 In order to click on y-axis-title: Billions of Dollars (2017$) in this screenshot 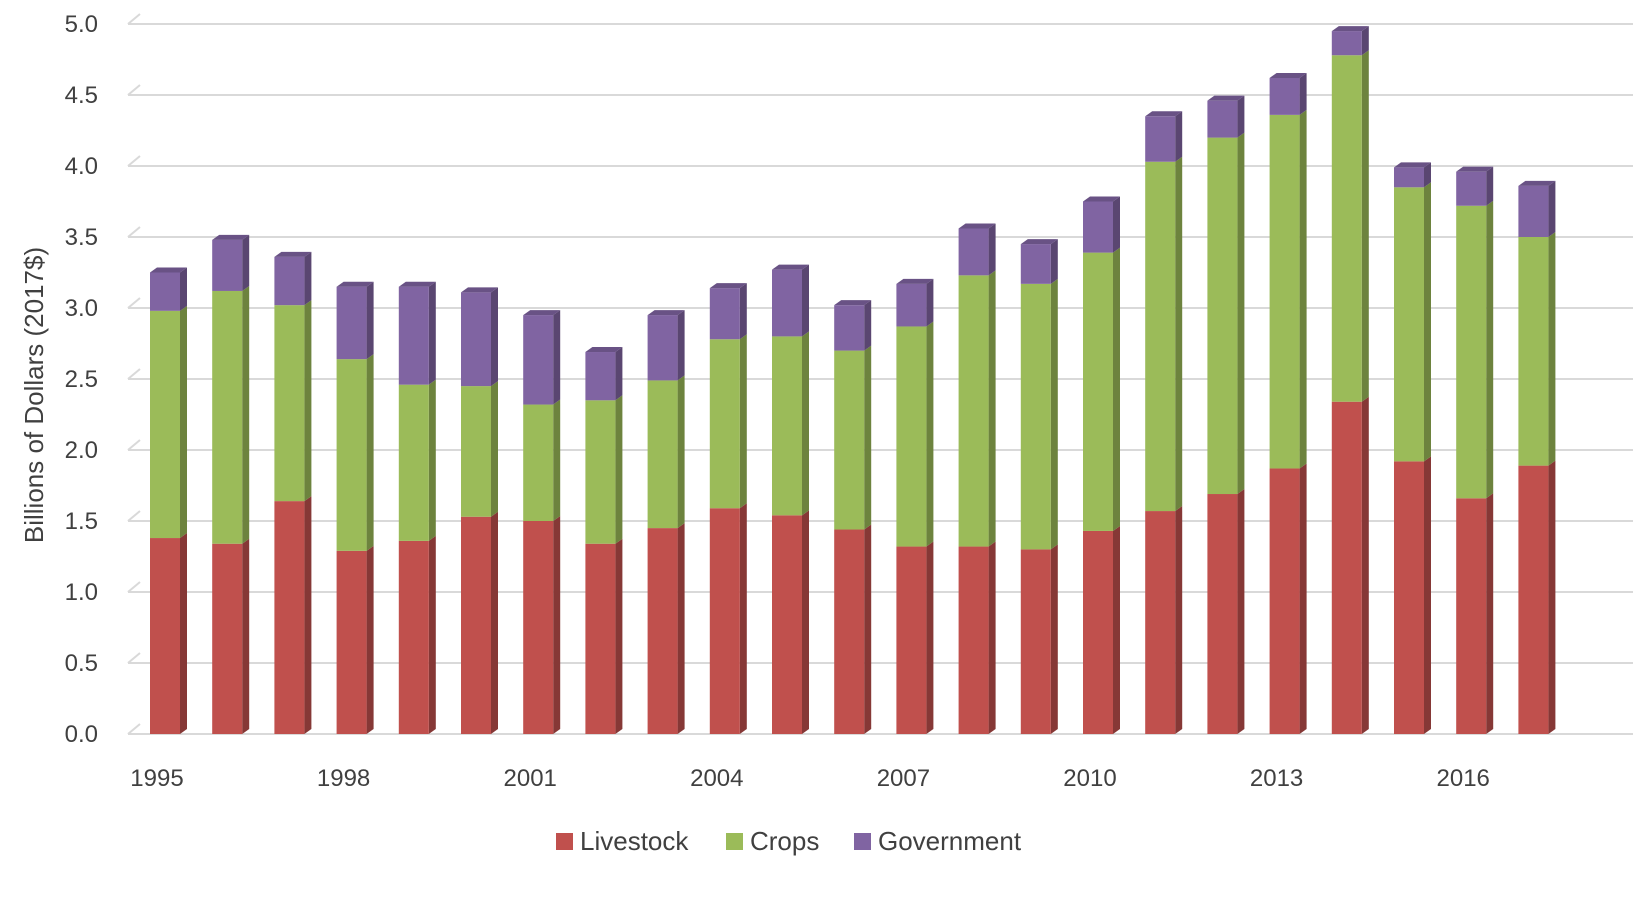, I will do `click(34, 395)`.